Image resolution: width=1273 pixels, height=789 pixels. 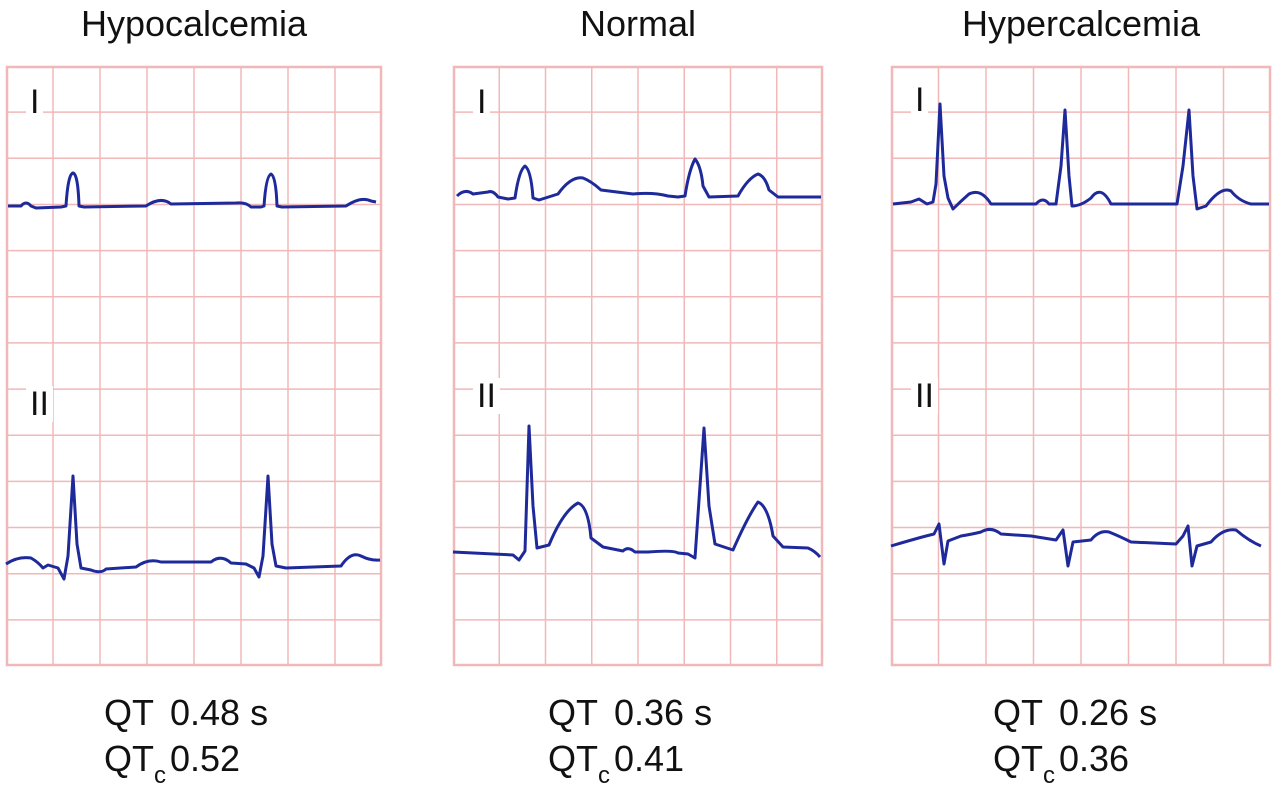 I want to click on qt-line: QT 0.36 s, so click(x=630, y=713).